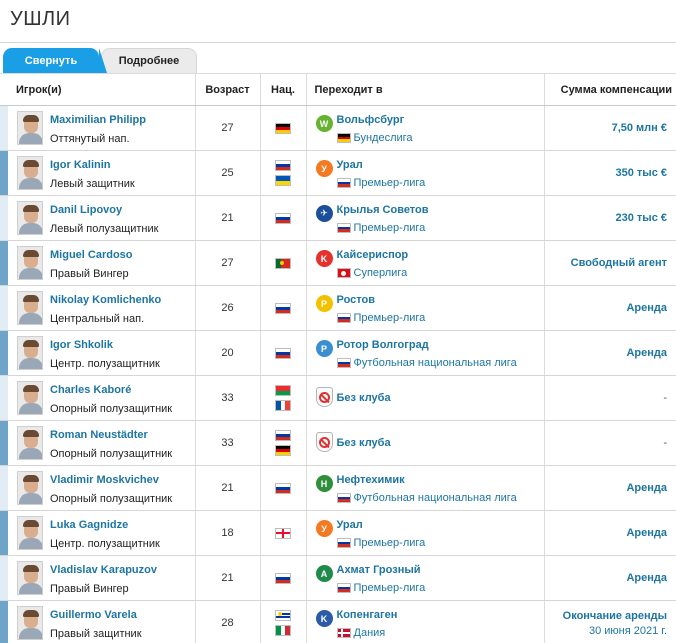 Image resolution: width=676 pixels, height=643 pixels. I want to click on club-name-link: Ростов, so click(355, 300).